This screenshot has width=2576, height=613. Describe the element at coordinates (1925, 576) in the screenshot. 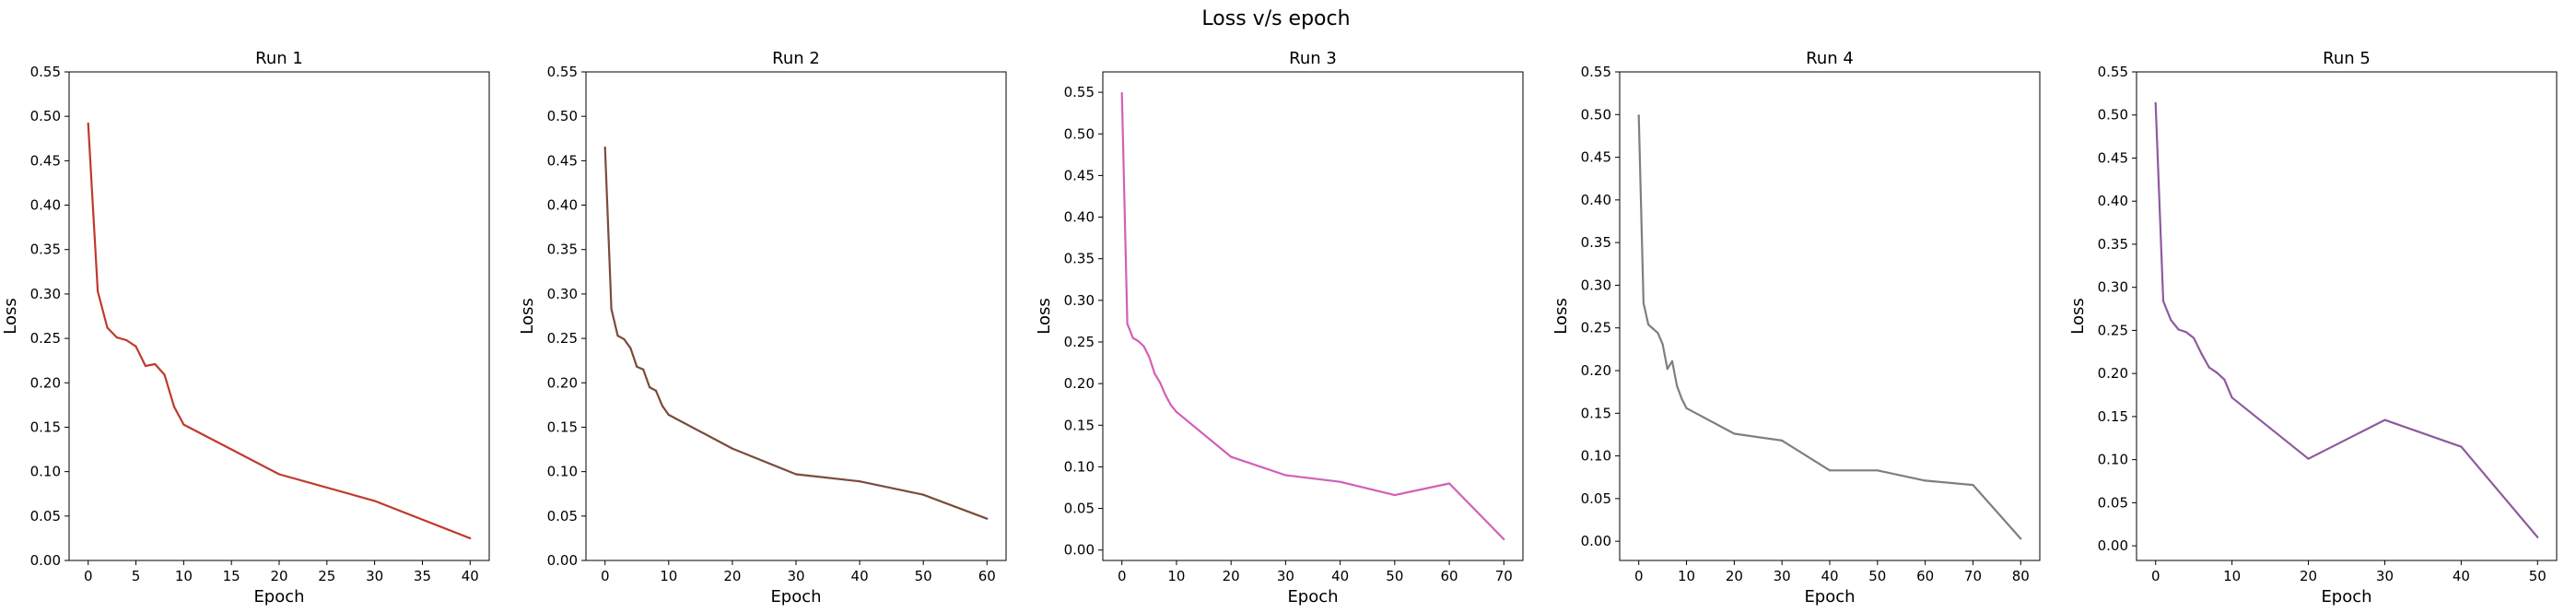

I see `x-tick-label: 60` at that location.